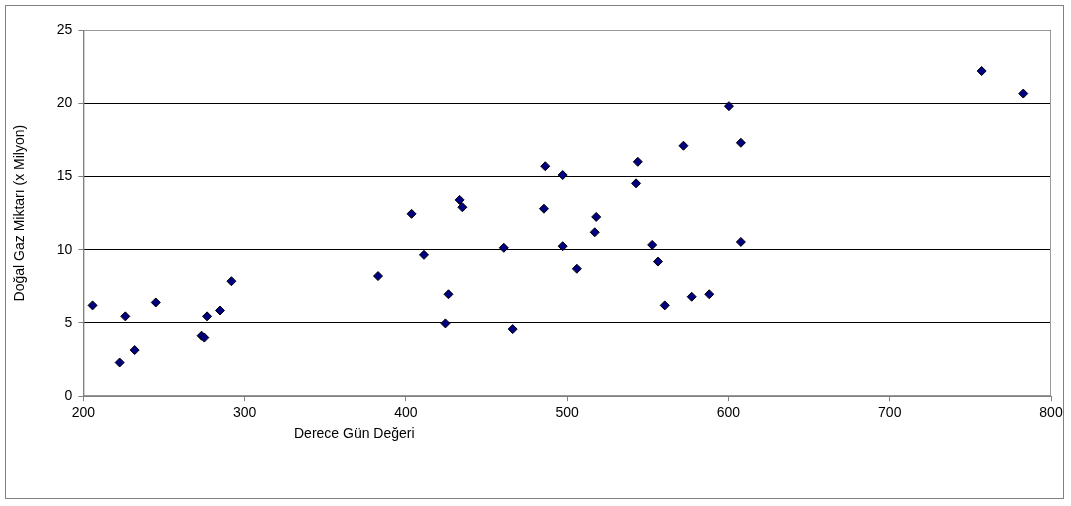  I want to click on y-tick-label: 25, so click(64, 28).